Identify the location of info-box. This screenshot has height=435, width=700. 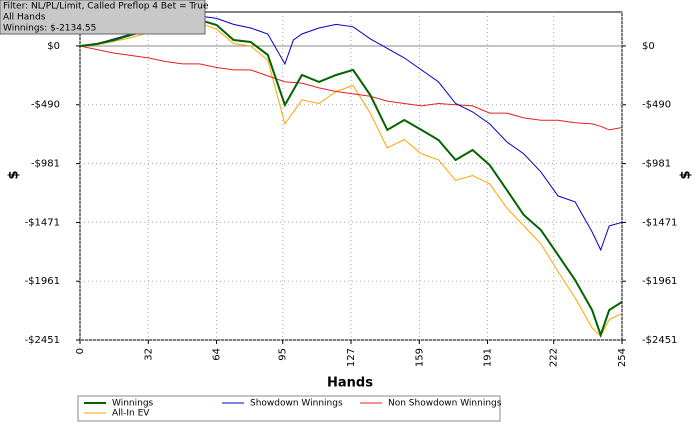
(103, 17).